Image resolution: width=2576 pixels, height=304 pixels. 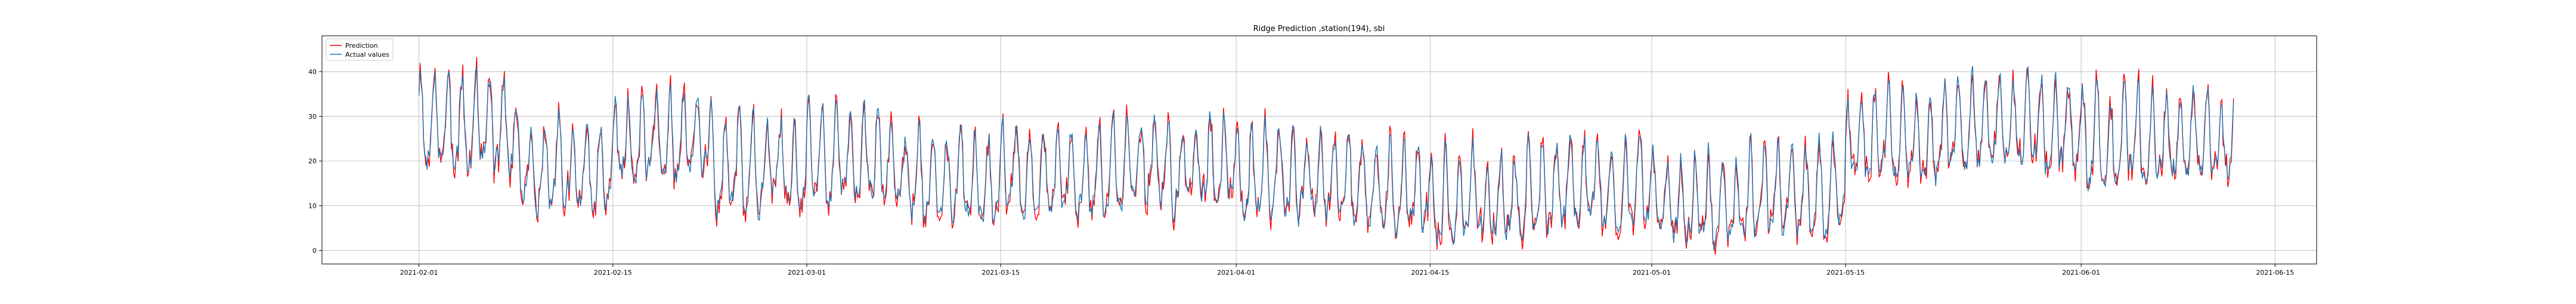 What do you see at coordinates (1652, 273) in the screenshot?
I see `x-tick-label: 2021-05-01` at bounding box center [1652, 273].